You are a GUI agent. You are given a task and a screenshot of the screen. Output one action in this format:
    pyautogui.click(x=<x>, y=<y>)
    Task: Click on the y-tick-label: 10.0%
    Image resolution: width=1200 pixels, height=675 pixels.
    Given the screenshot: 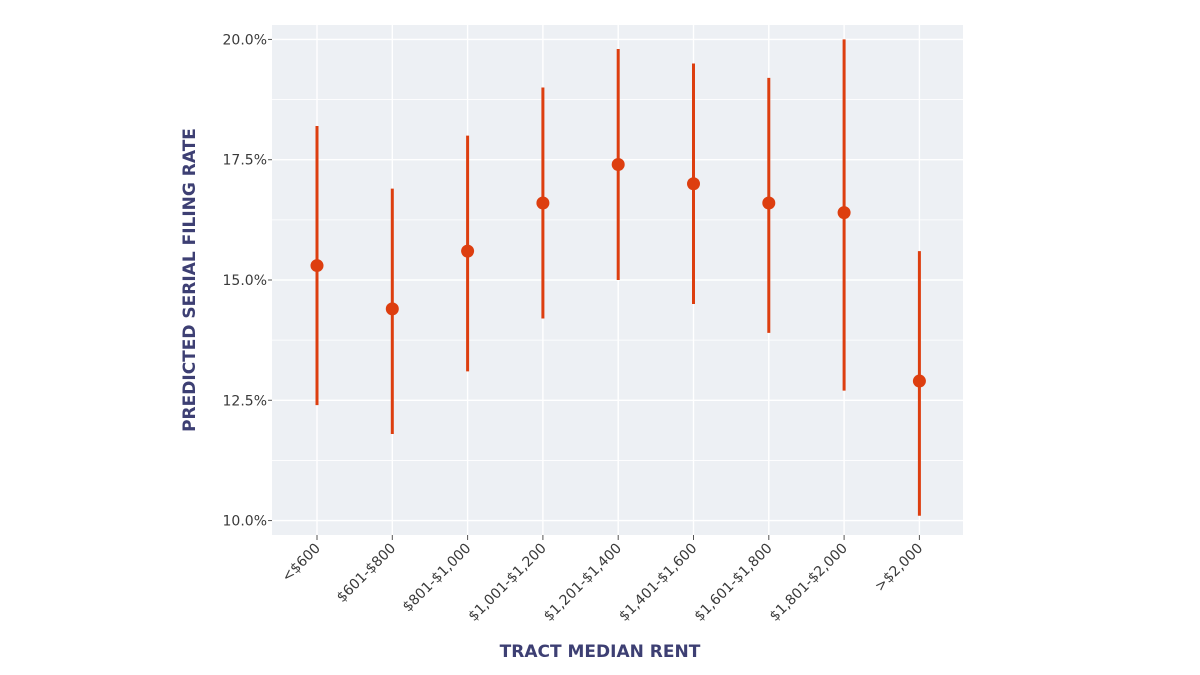 What is the action you would take?
    pyautogui.click(x=245, y=522)
    